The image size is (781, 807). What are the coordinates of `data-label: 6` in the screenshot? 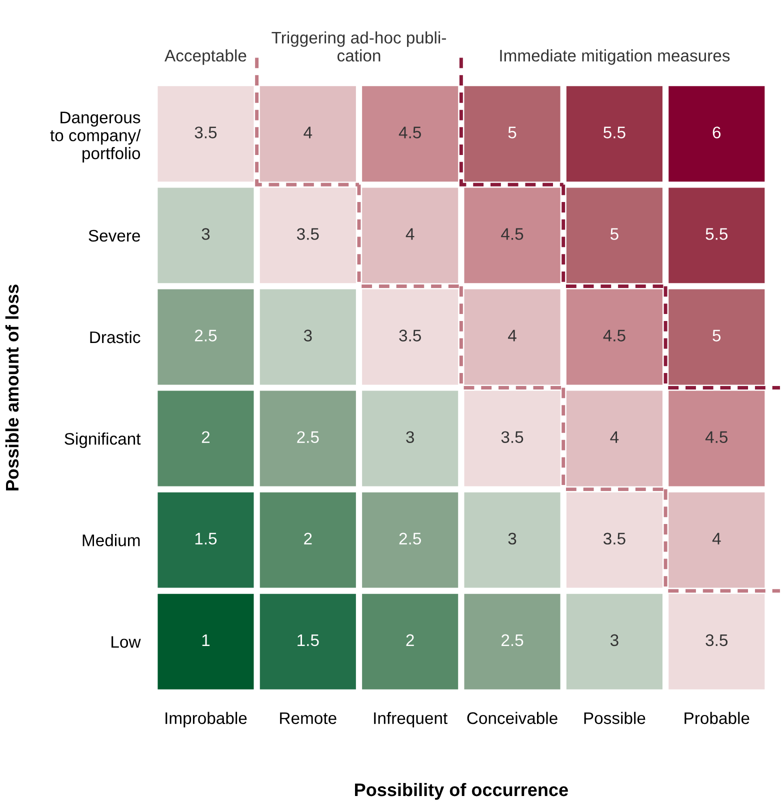 It's located at (716, 132).